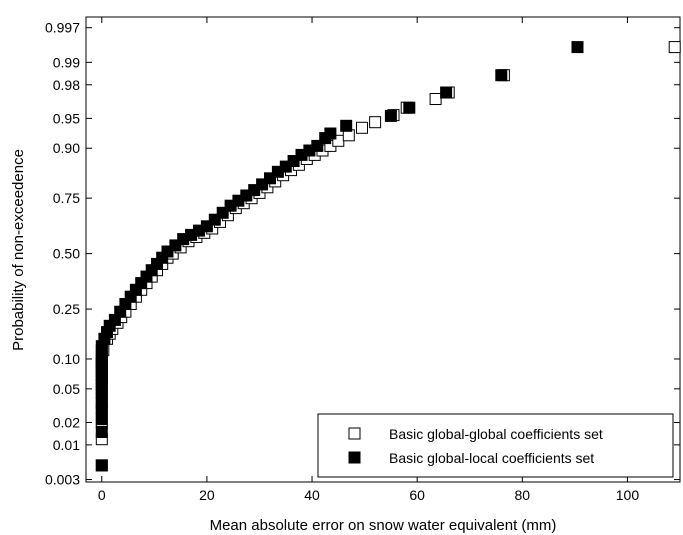  What do you see at coordinates (66, 85) in the screenshot?
I see `y-tick-label: 0.98` at bounding box center [66, 85].